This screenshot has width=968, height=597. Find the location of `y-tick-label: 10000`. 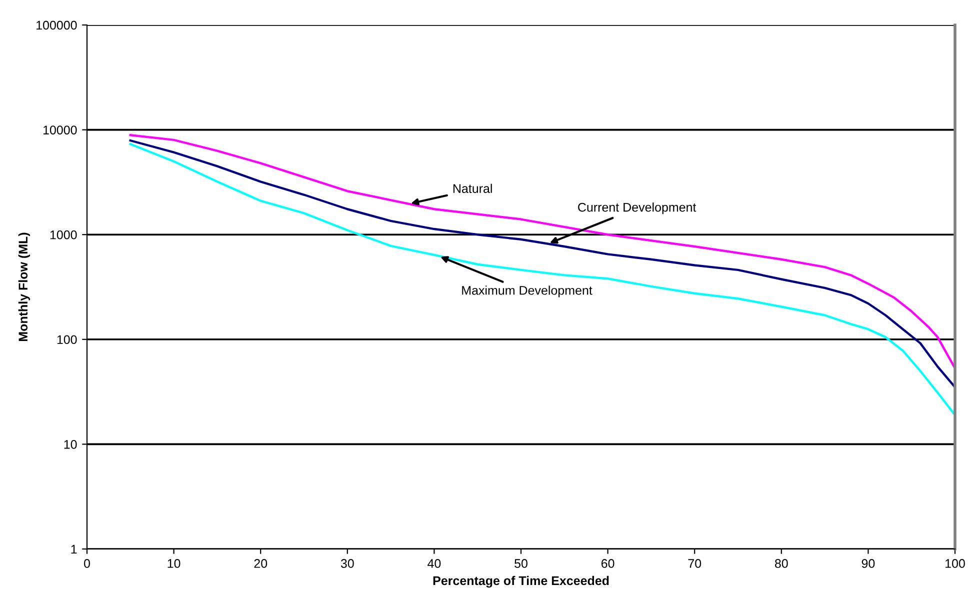

y-tick-label: 10000 is located at coordinates (60, 130).